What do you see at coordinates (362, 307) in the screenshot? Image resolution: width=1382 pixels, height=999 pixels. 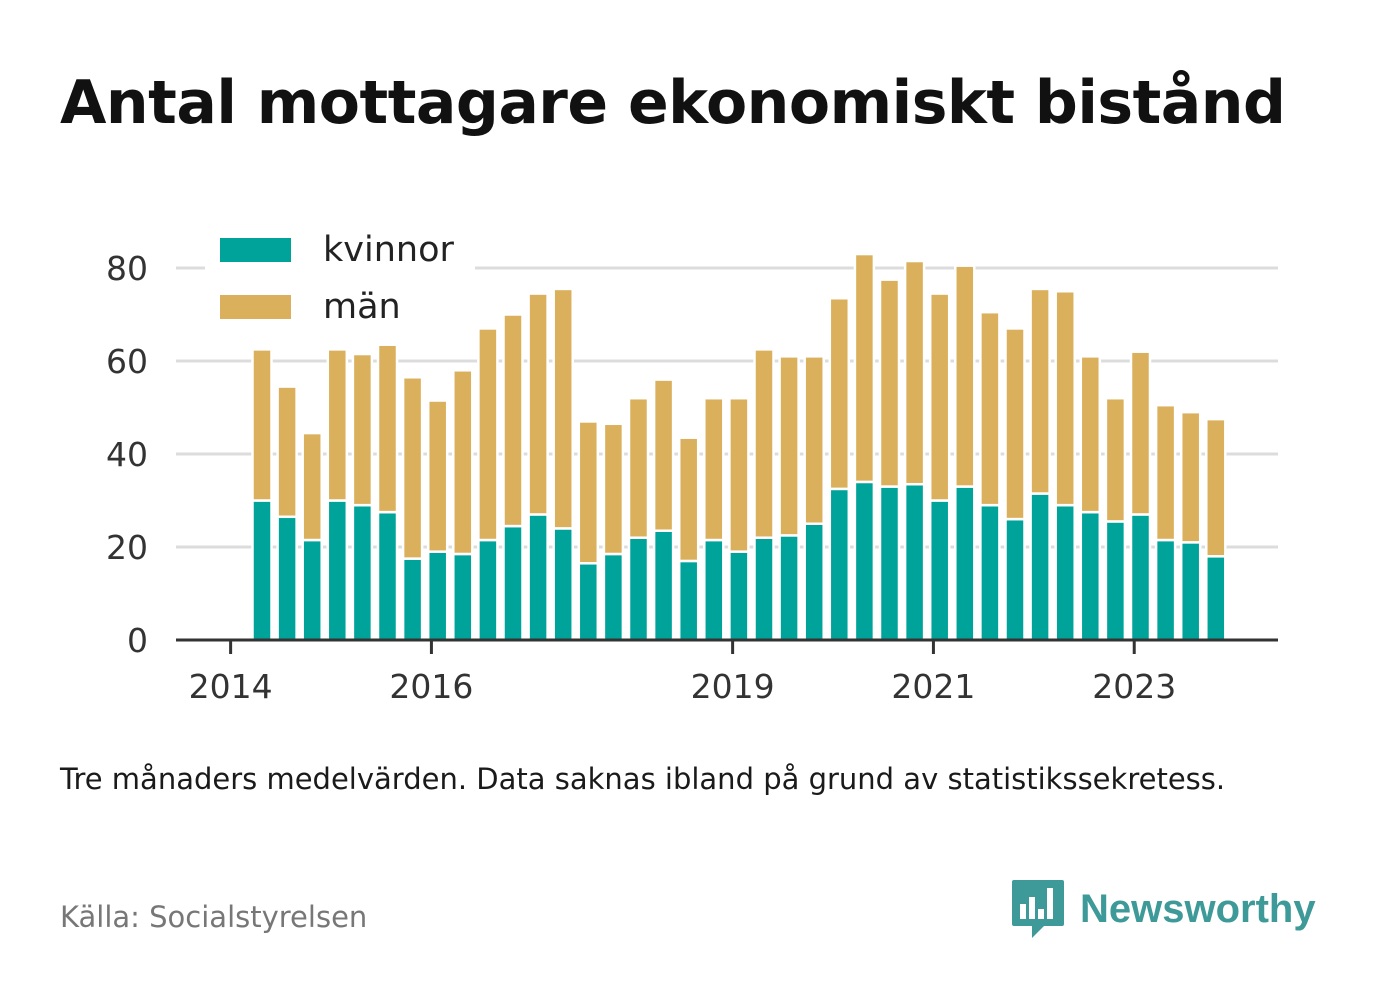 I see `legend-label: män` at bounding box center [362, 307].